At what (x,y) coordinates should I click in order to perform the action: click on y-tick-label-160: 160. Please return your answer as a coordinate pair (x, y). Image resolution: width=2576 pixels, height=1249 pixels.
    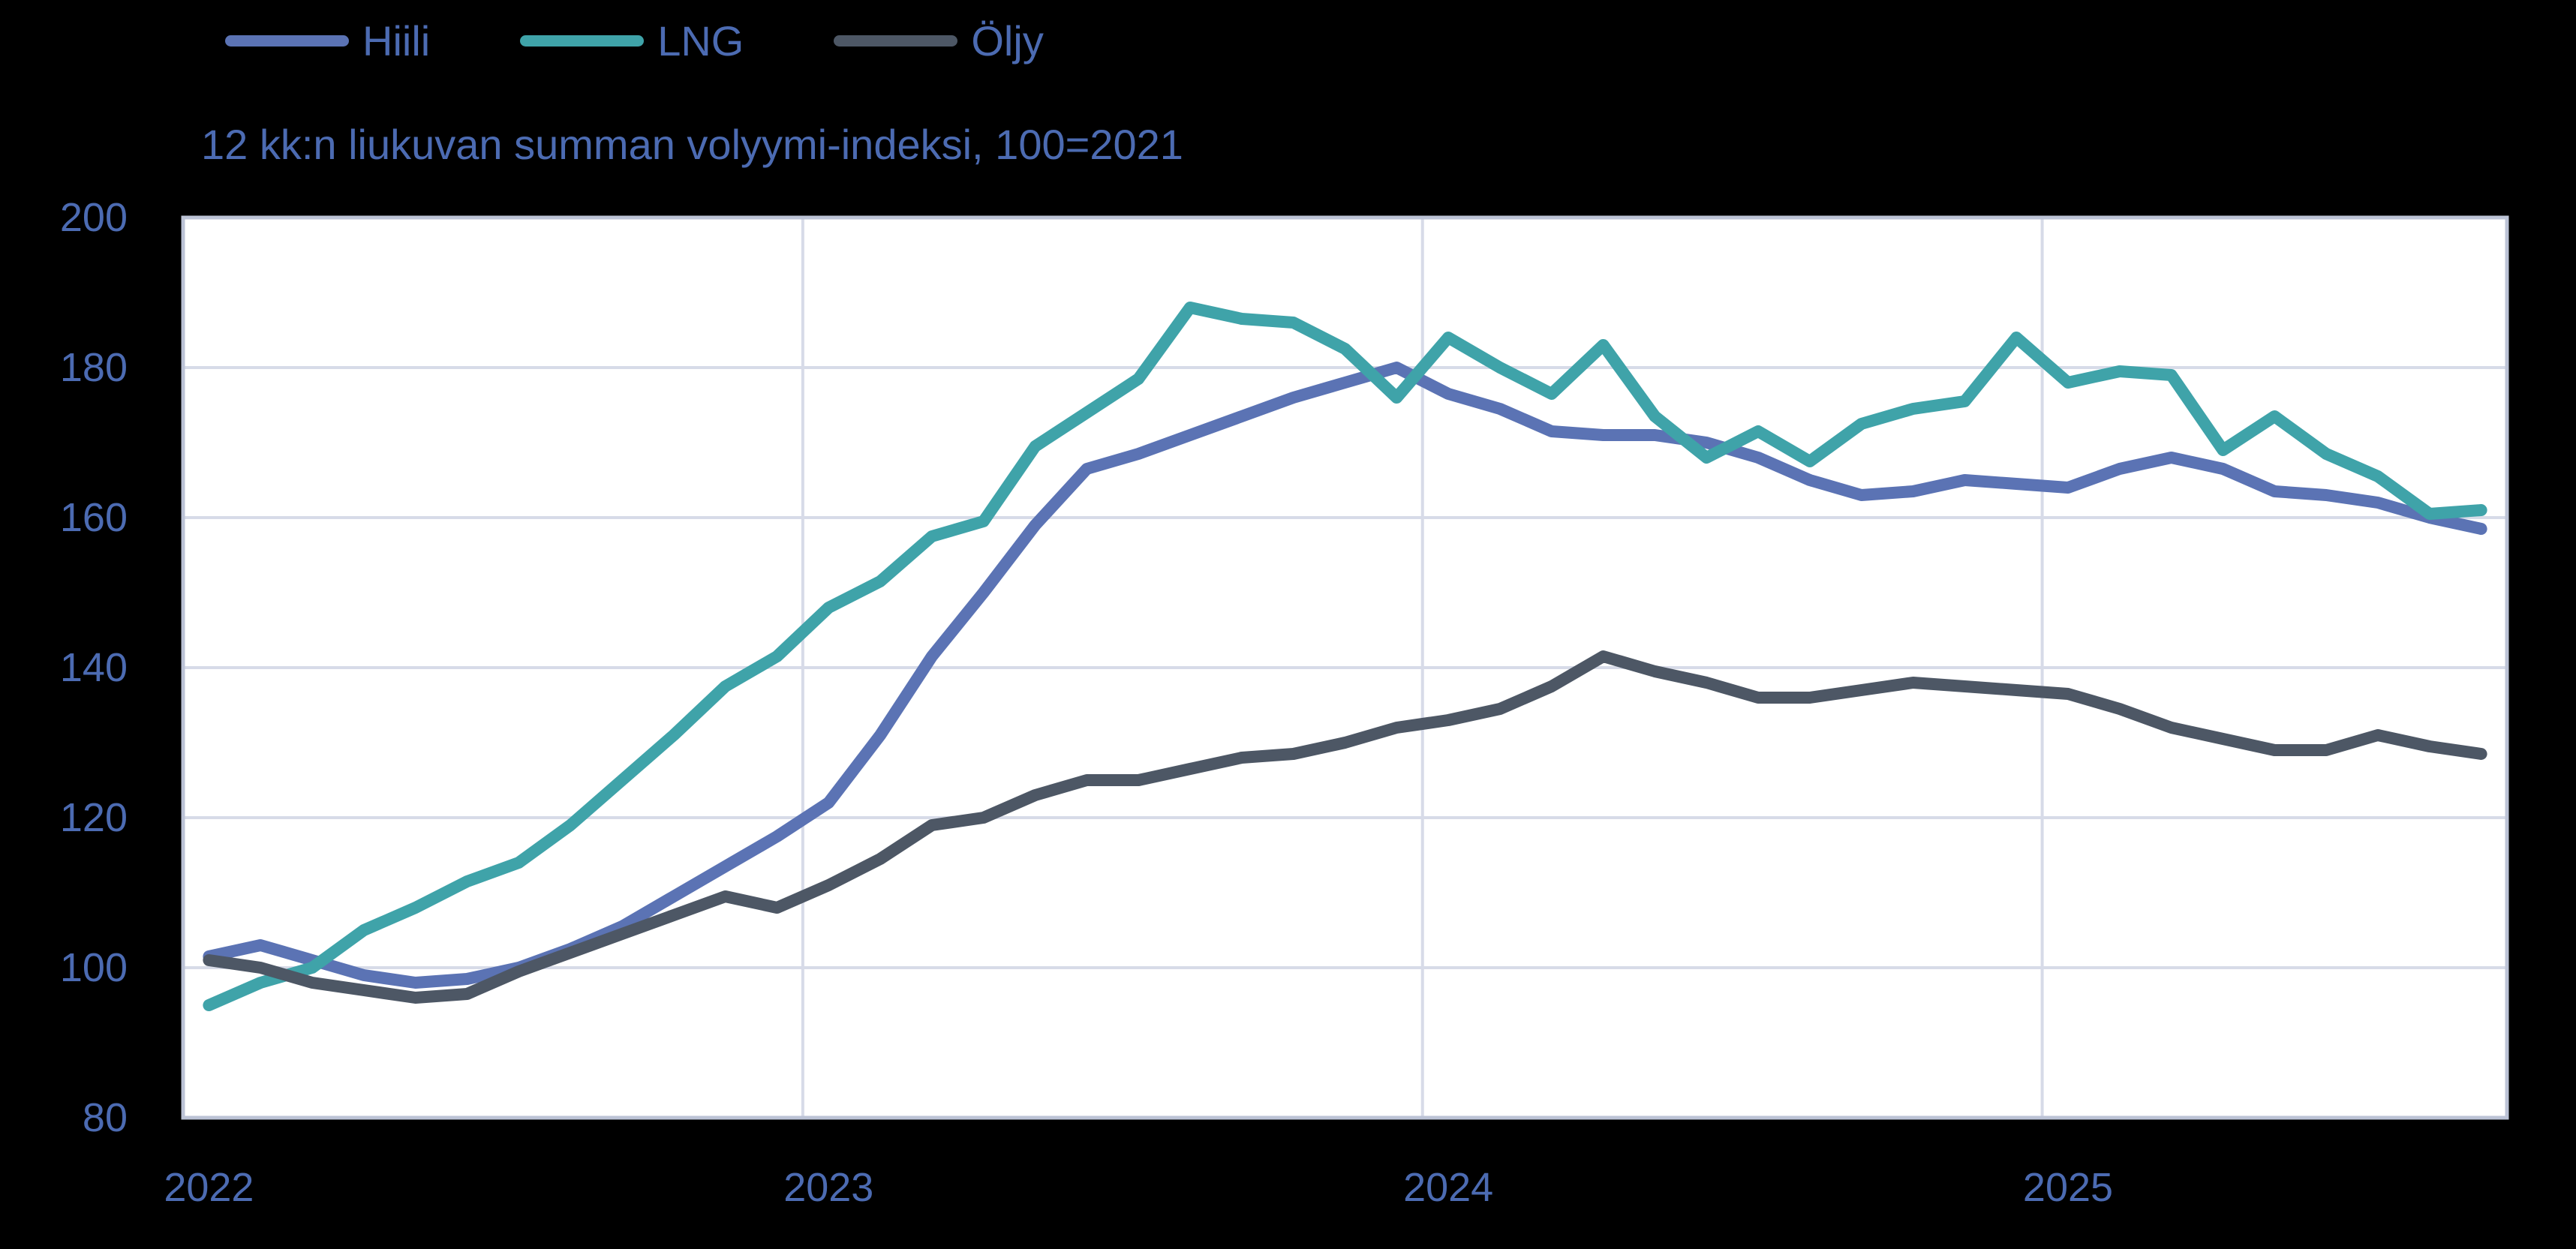
    Looking at the image, I should click on (93, 517).